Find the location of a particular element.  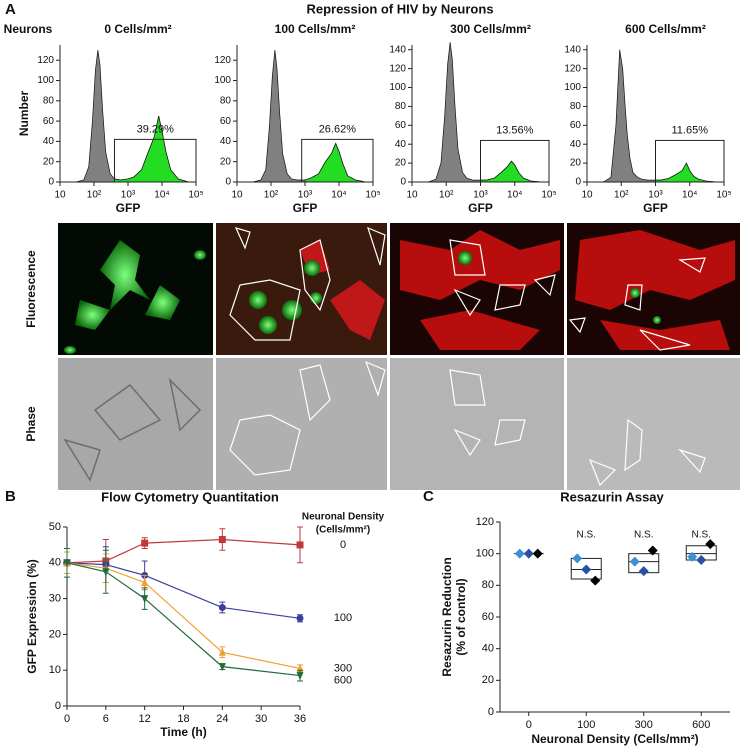

y-tick-label: 30 is located at coordinates (55, 599).